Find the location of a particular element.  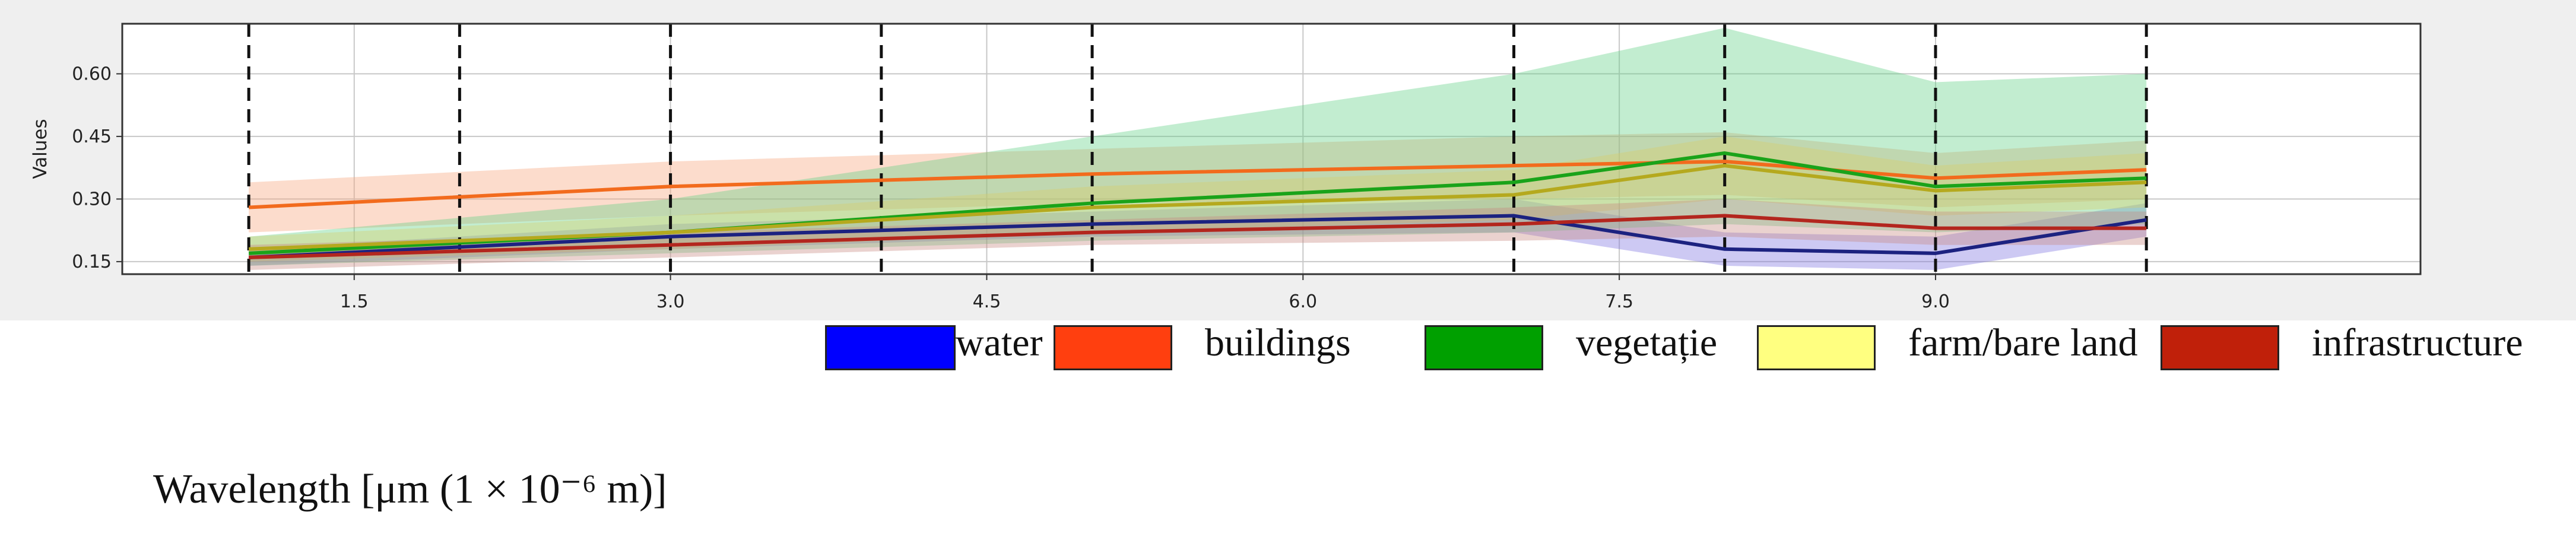

x-tick-label: 9.0 is located at coordinates (1935, 301).